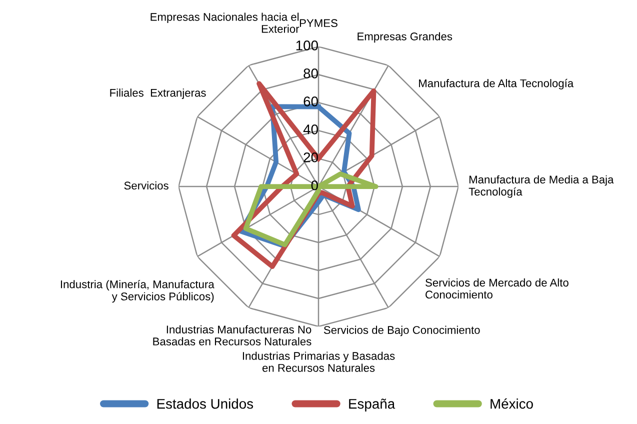 Image resolution: width=637 pixels, height=424 pixels. Describe the element at coordinates (402, 331) in the screenshot. I see `spoke-label: Servicios de Bajo Conocimiento` at that location.